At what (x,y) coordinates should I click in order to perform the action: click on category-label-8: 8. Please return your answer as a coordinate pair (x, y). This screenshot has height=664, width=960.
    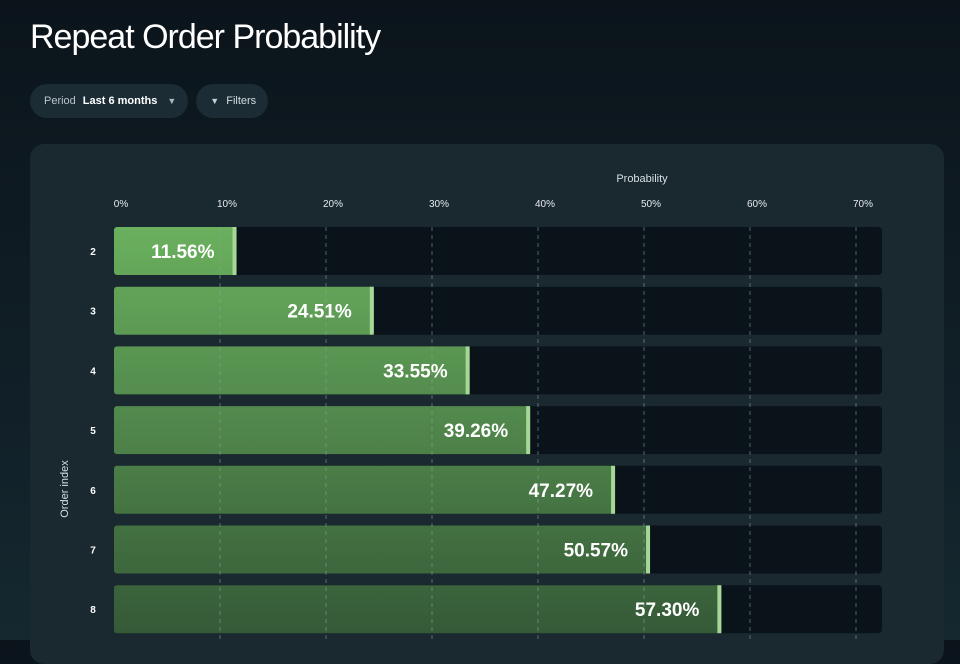
    Looking at the image, I should click on (93, 610).